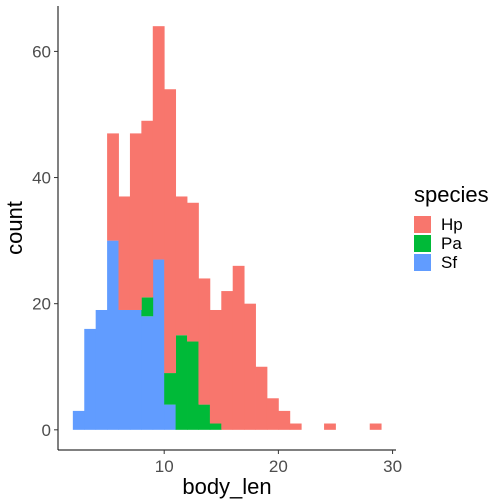 The image size is (504, 504). What do you see at coordinates (422, 243) in the screenshot?
I see `legend-swatch-pa` at bounding box center [422, 243].